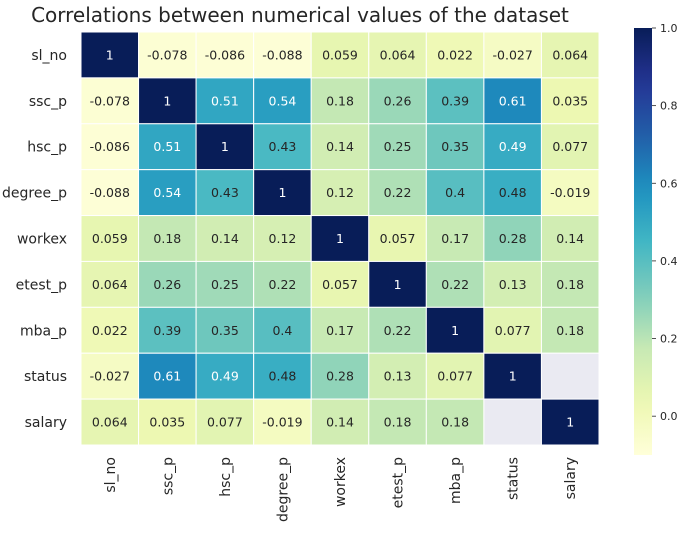  Describe the element at coordinates (513, 192) in the screenshot. I see `cell-value-label: 0.48` at that location.